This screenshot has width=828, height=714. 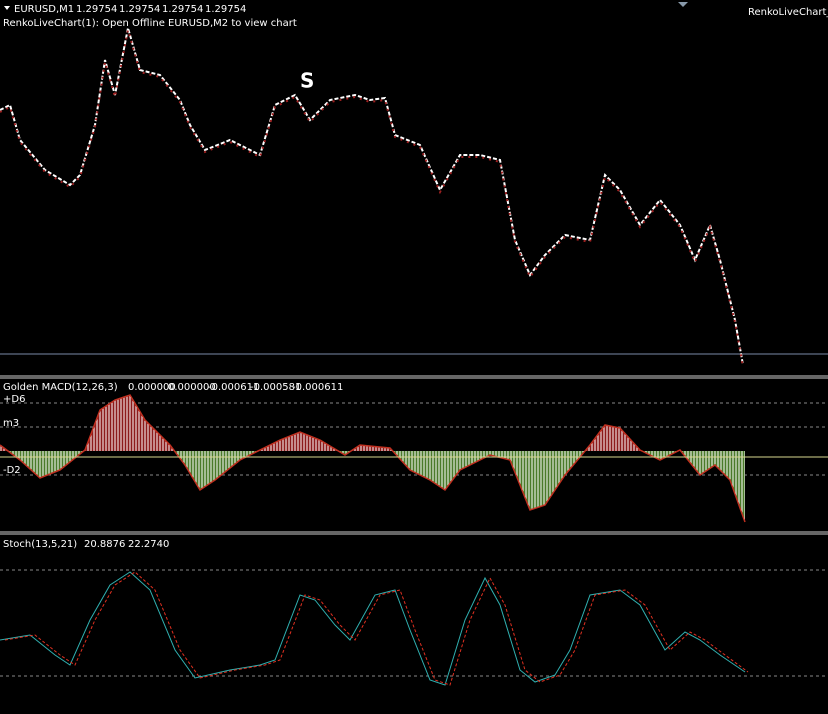 What do you see at coordinates (307, 81) in the screenshot?
I see `signal-label: S` at bounding box center [307, 81].